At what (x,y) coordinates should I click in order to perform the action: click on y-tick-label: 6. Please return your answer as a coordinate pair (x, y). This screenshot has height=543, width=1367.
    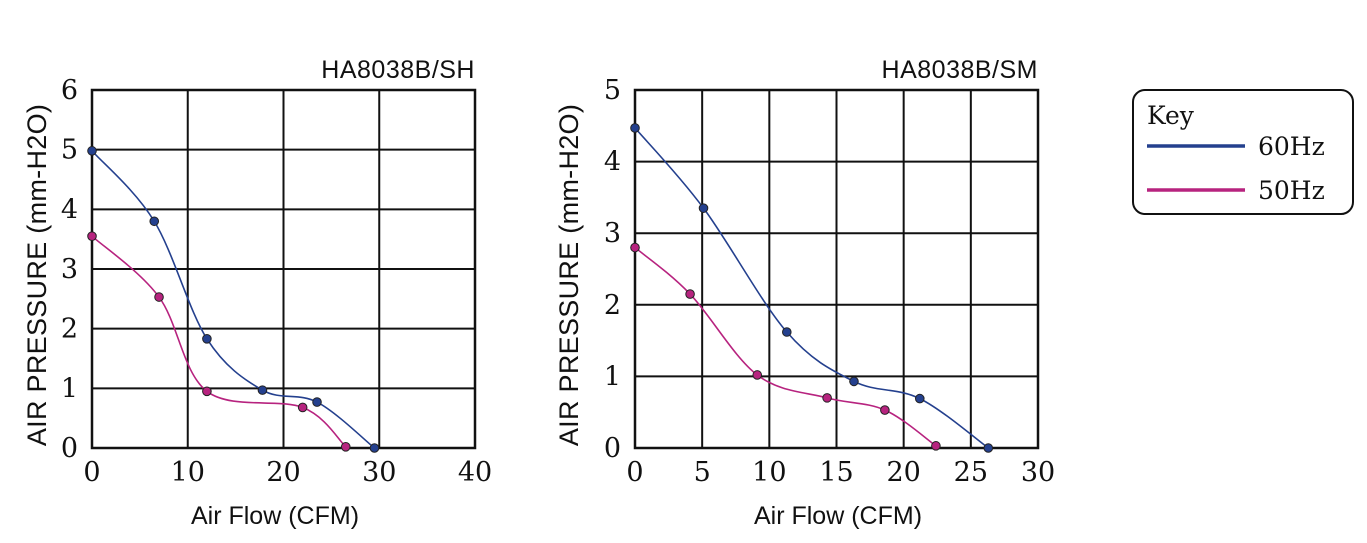
    Looking at the image, I should click on (69, 90).